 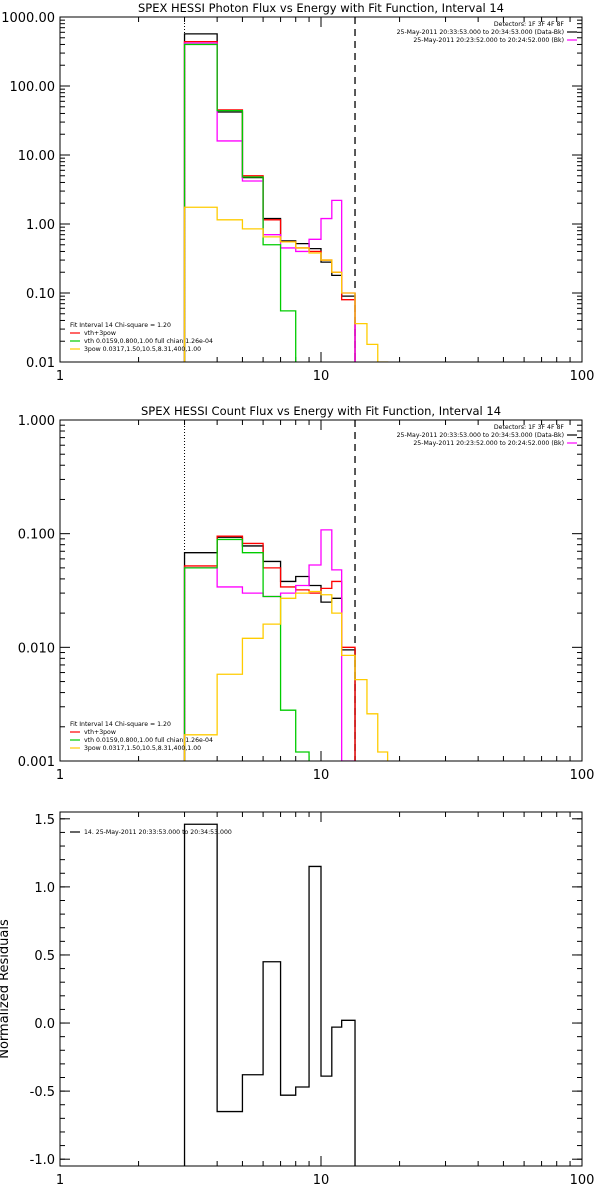 I want to click on y-tick-label: 0.5, so click(x=44, y=956).